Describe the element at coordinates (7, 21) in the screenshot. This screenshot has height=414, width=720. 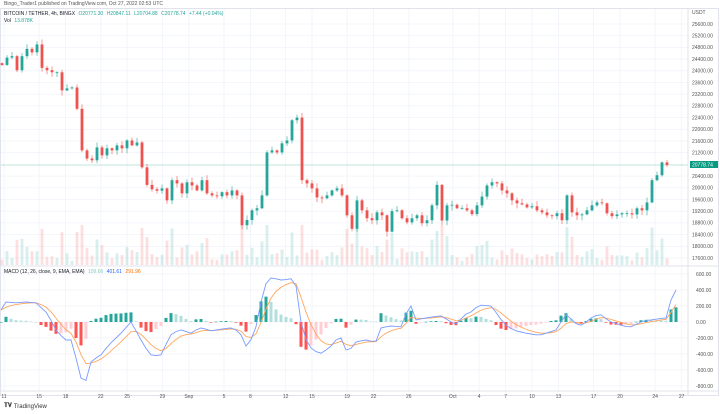
I see `volume-label: Vol` at that location.